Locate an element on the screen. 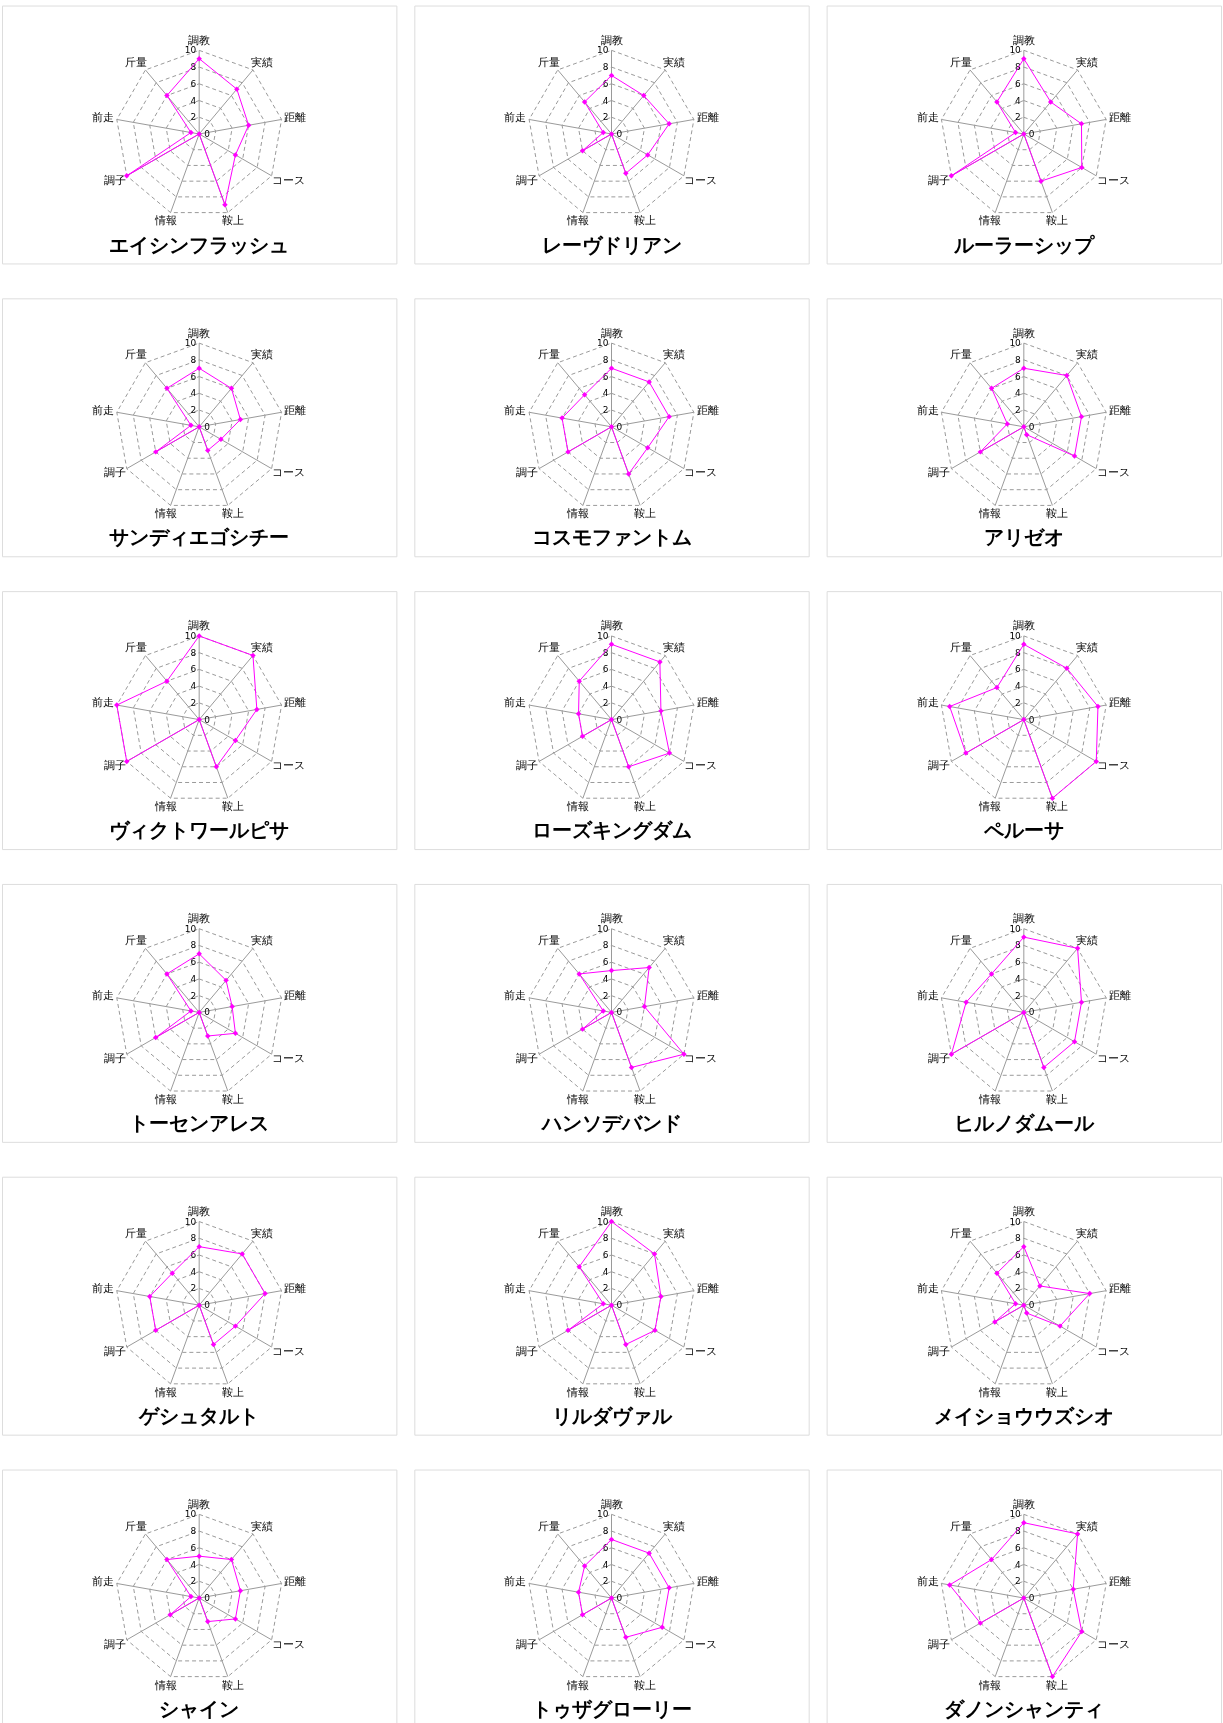 The height and width of the screenshot is (1723, 1223). text: エイシンフラッシュ is located at coordinates (199, 245).